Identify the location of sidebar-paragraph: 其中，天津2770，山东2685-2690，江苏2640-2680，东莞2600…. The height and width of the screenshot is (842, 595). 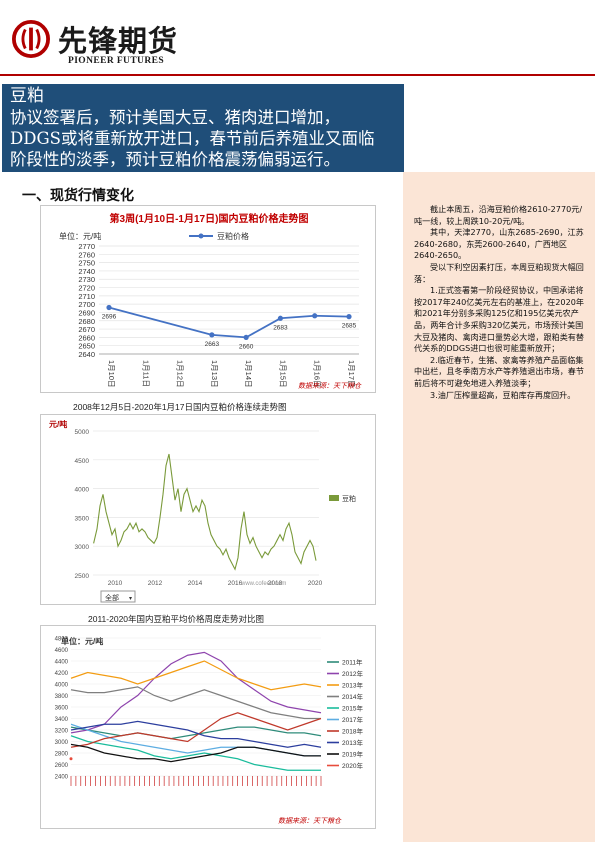
(499, 244).